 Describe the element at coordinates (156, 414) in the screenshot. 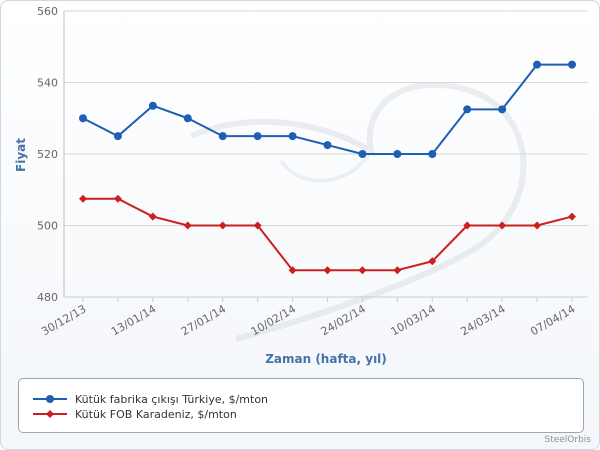

I see `legend-label-series-2: Kütük FOB Karadeniz, $/mton` at that location.